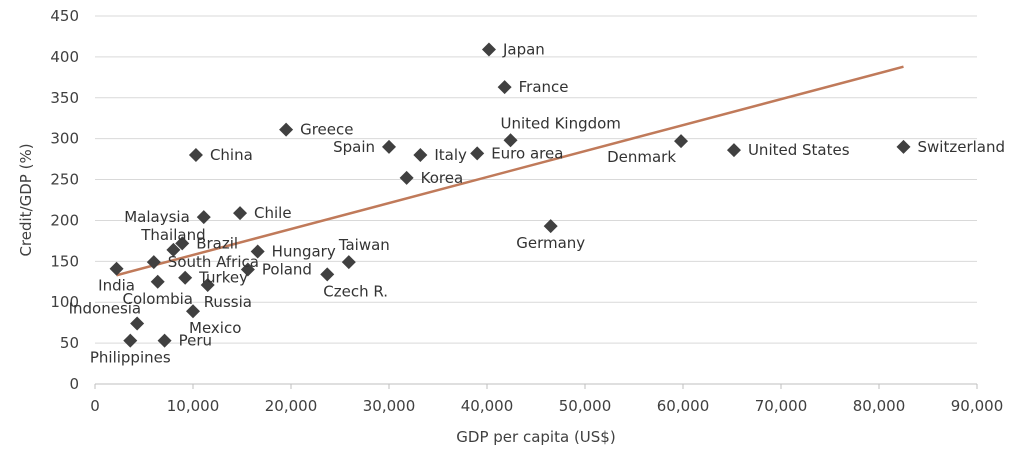  I want to click on data-point-denmark, so click(681, 141).